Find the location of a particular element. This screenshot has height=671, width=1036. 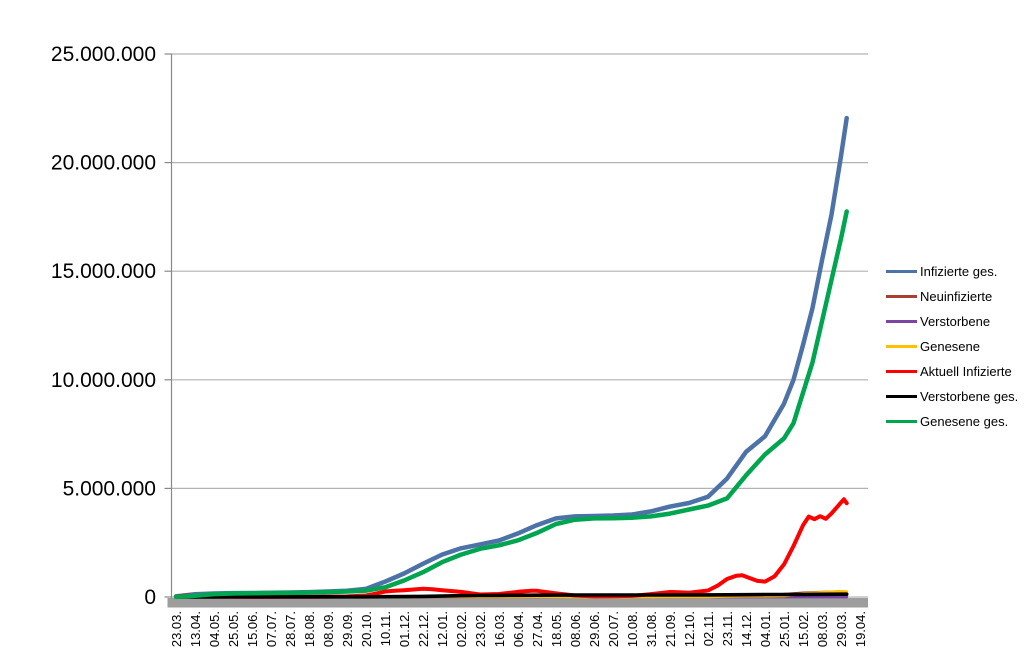

legend-label: Verstorbene ges. is located at coordinates (969, 396).